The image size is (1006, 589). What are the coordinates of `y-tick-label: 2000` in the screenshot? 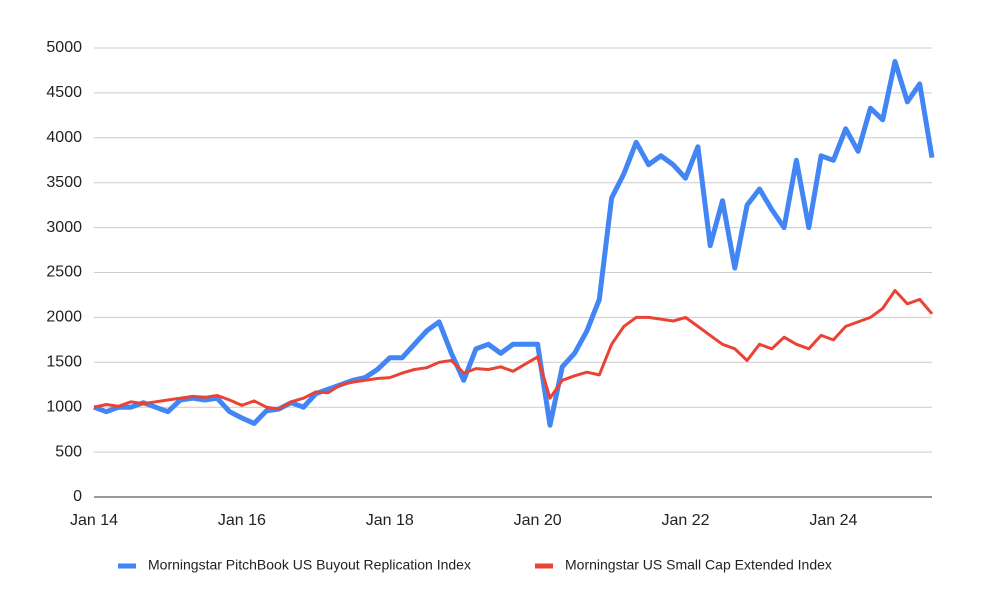 It's located at (64, 317).